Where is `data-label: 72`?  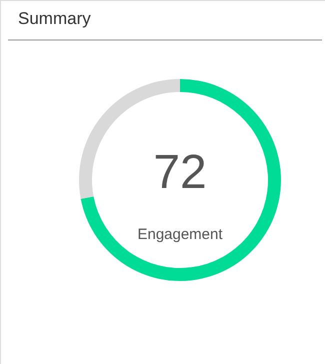
data-label: 72 is located at coordinates (180, 172).